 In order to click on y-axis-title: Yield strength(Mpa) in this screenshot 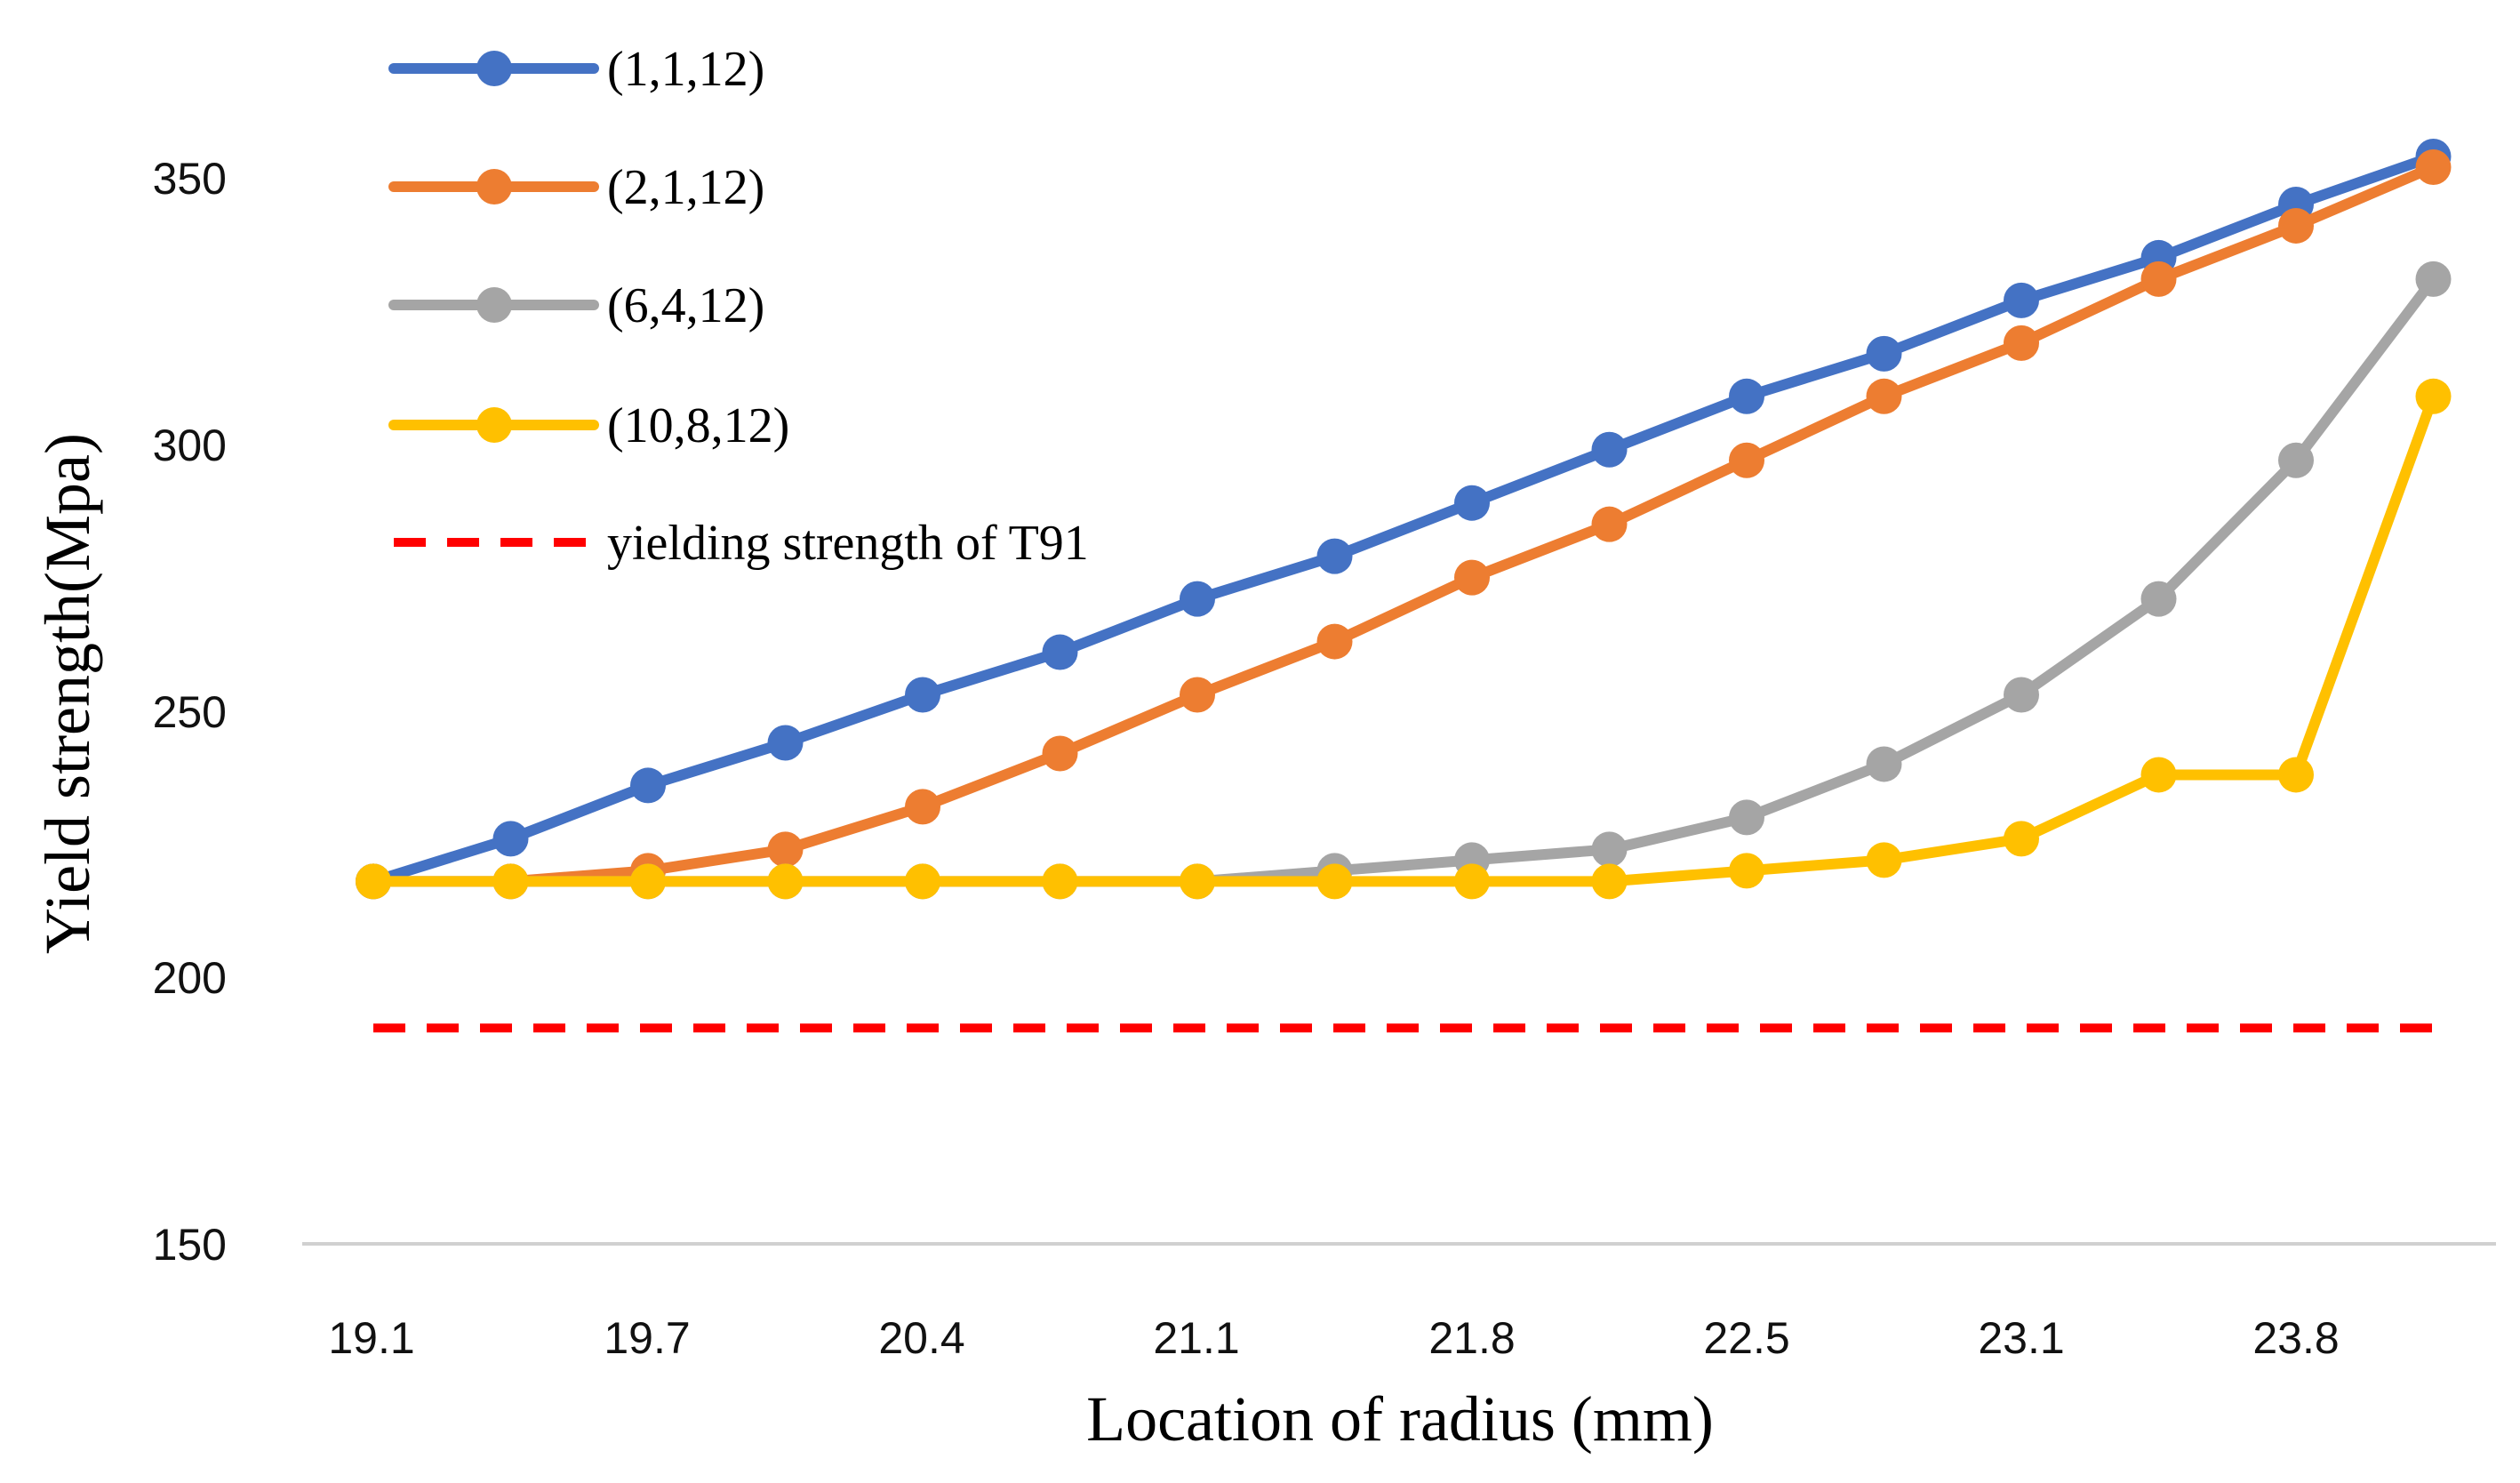, I will do `click(67, 693)`.